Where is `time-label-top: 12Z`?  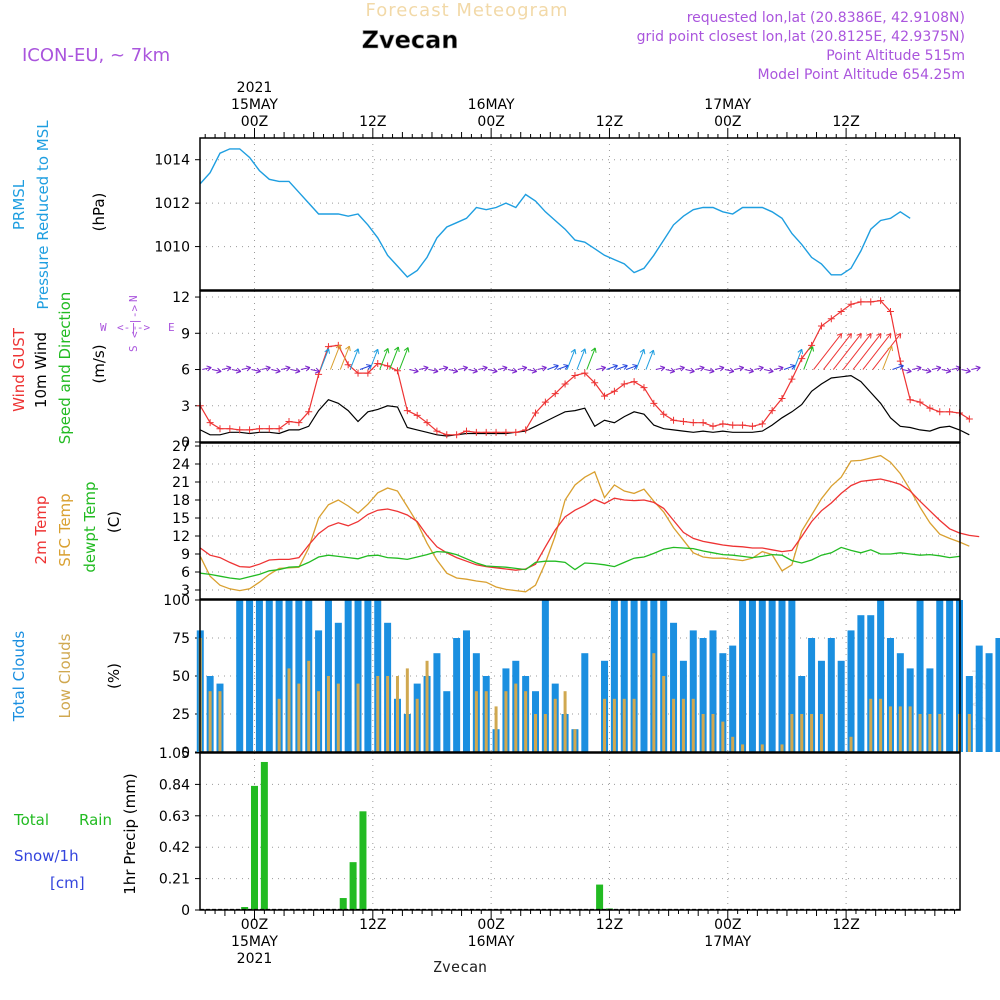 time-label-top: 12Z is located at coordinates (609, 122).